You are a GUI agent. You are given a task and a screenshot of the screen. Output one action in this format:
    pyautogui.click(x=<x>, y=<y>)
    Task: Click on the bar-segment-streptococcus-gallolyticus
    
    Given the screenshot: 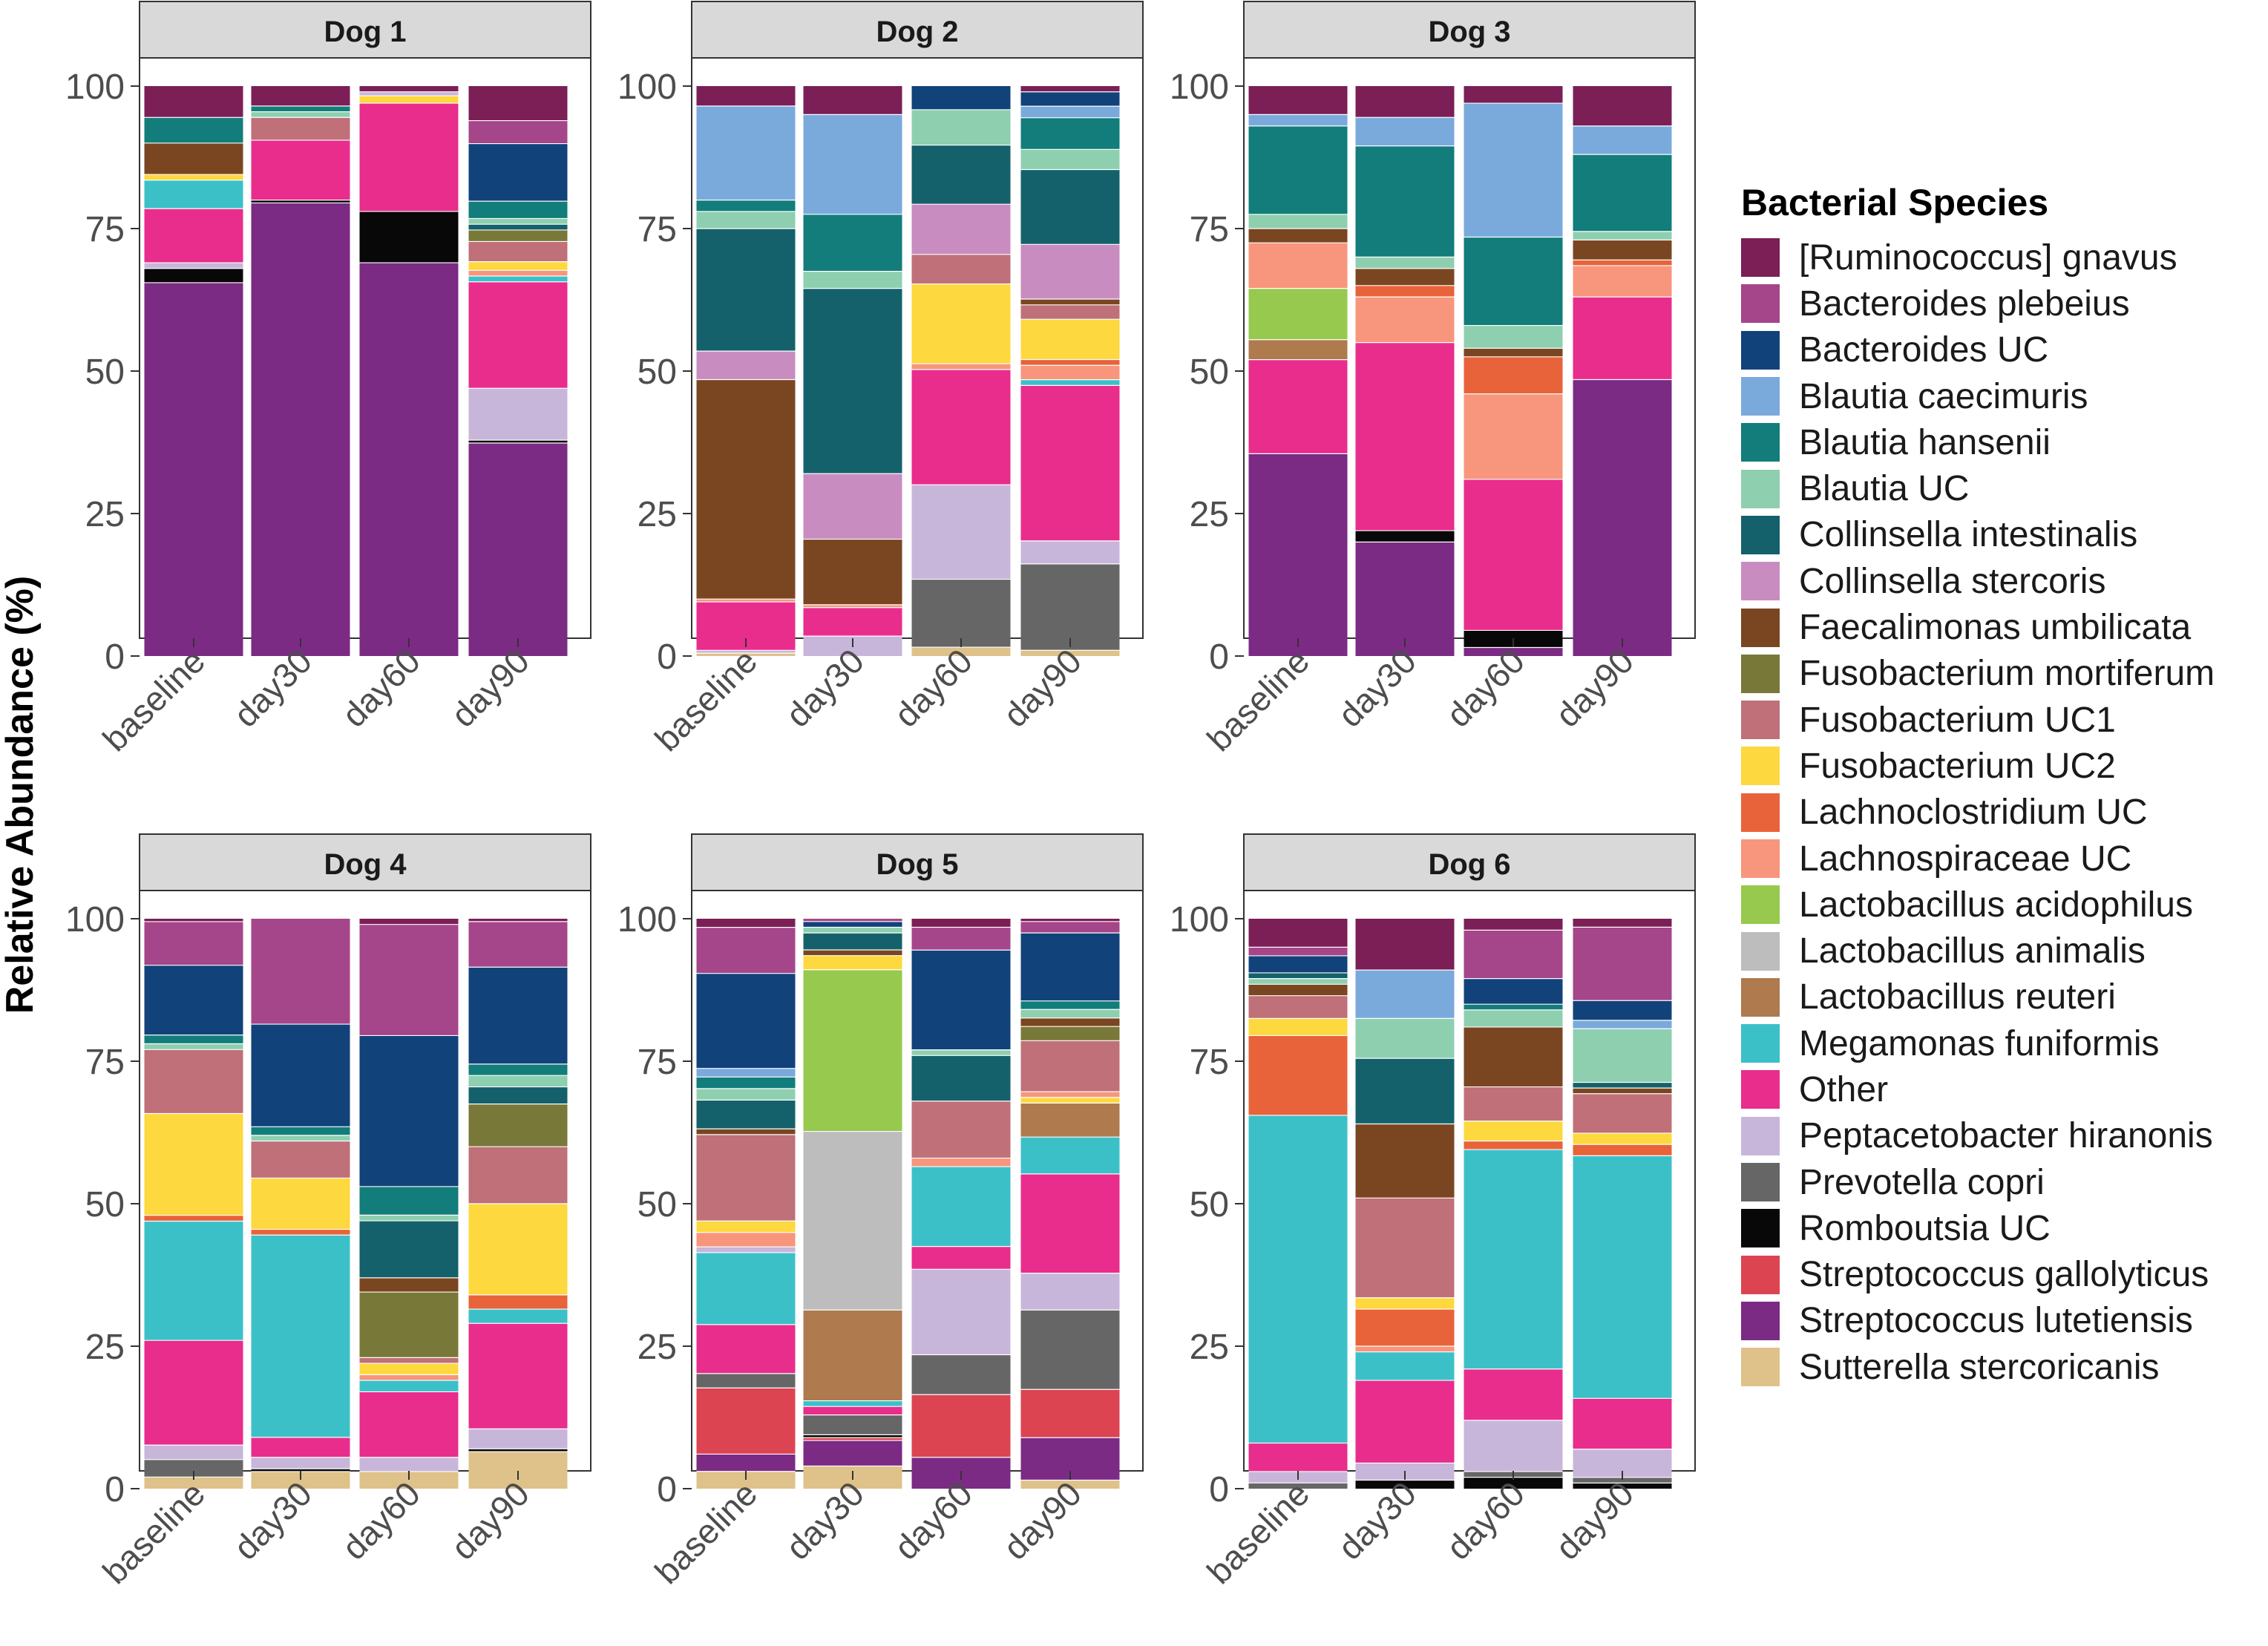 What is the action you would take?
    pyautogui.click(x=961, y=1426)
    